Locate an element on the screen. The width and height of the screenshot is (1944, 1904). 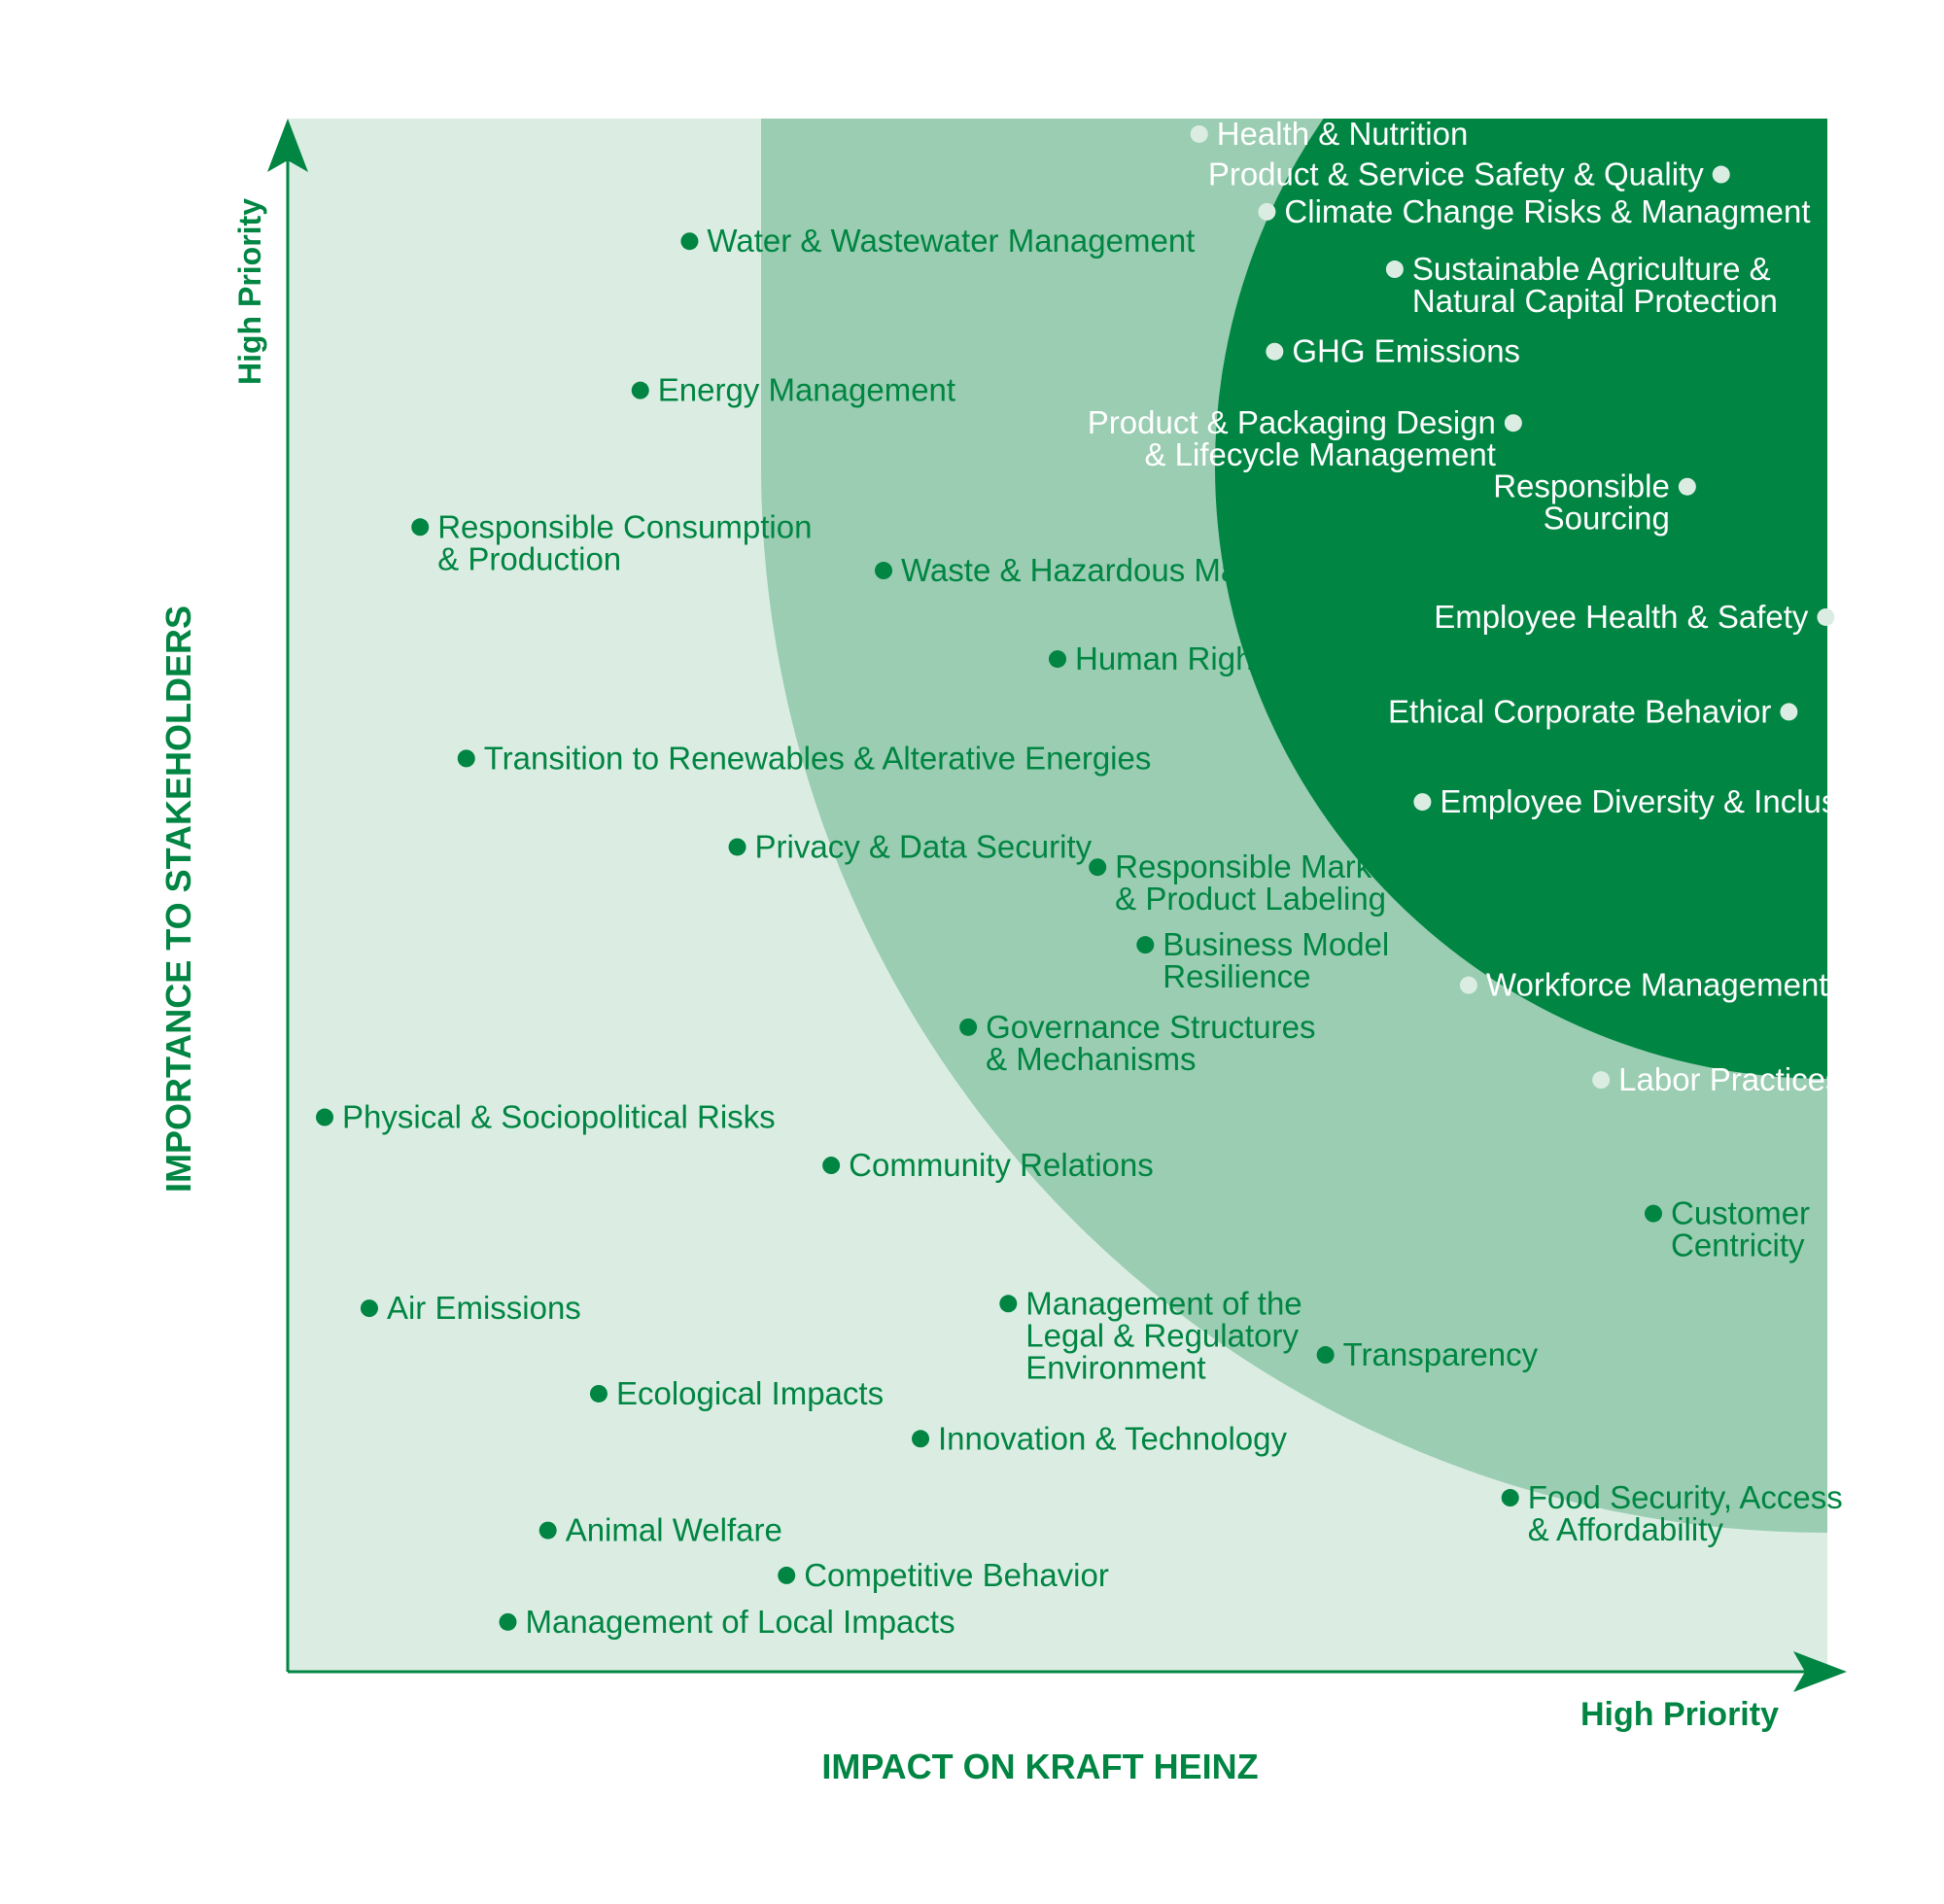
x-axis-title: IMPACT ON KRAFT HEINZ is located at coordinates (1039, 1766).